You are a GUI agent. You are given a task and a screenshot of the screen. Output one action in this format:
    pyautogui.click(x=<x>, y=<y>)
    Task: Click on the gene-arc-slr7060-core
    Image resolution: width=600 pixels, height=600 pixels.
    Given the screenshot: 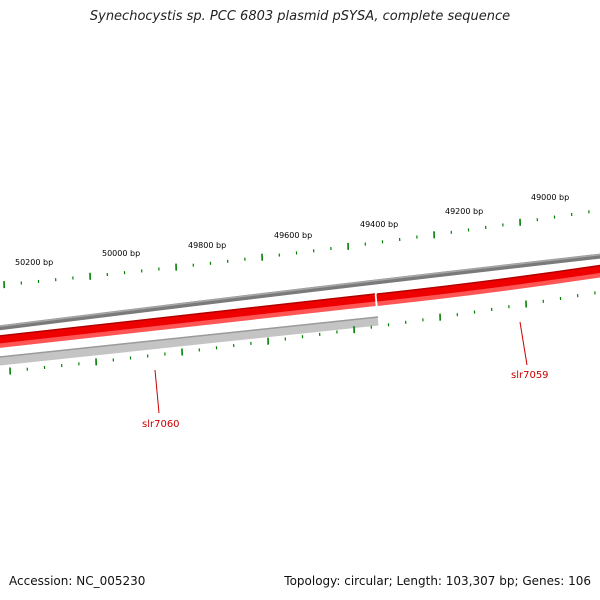 What is the action you would take?
    pyautogui.click(x=188, y=319)
    